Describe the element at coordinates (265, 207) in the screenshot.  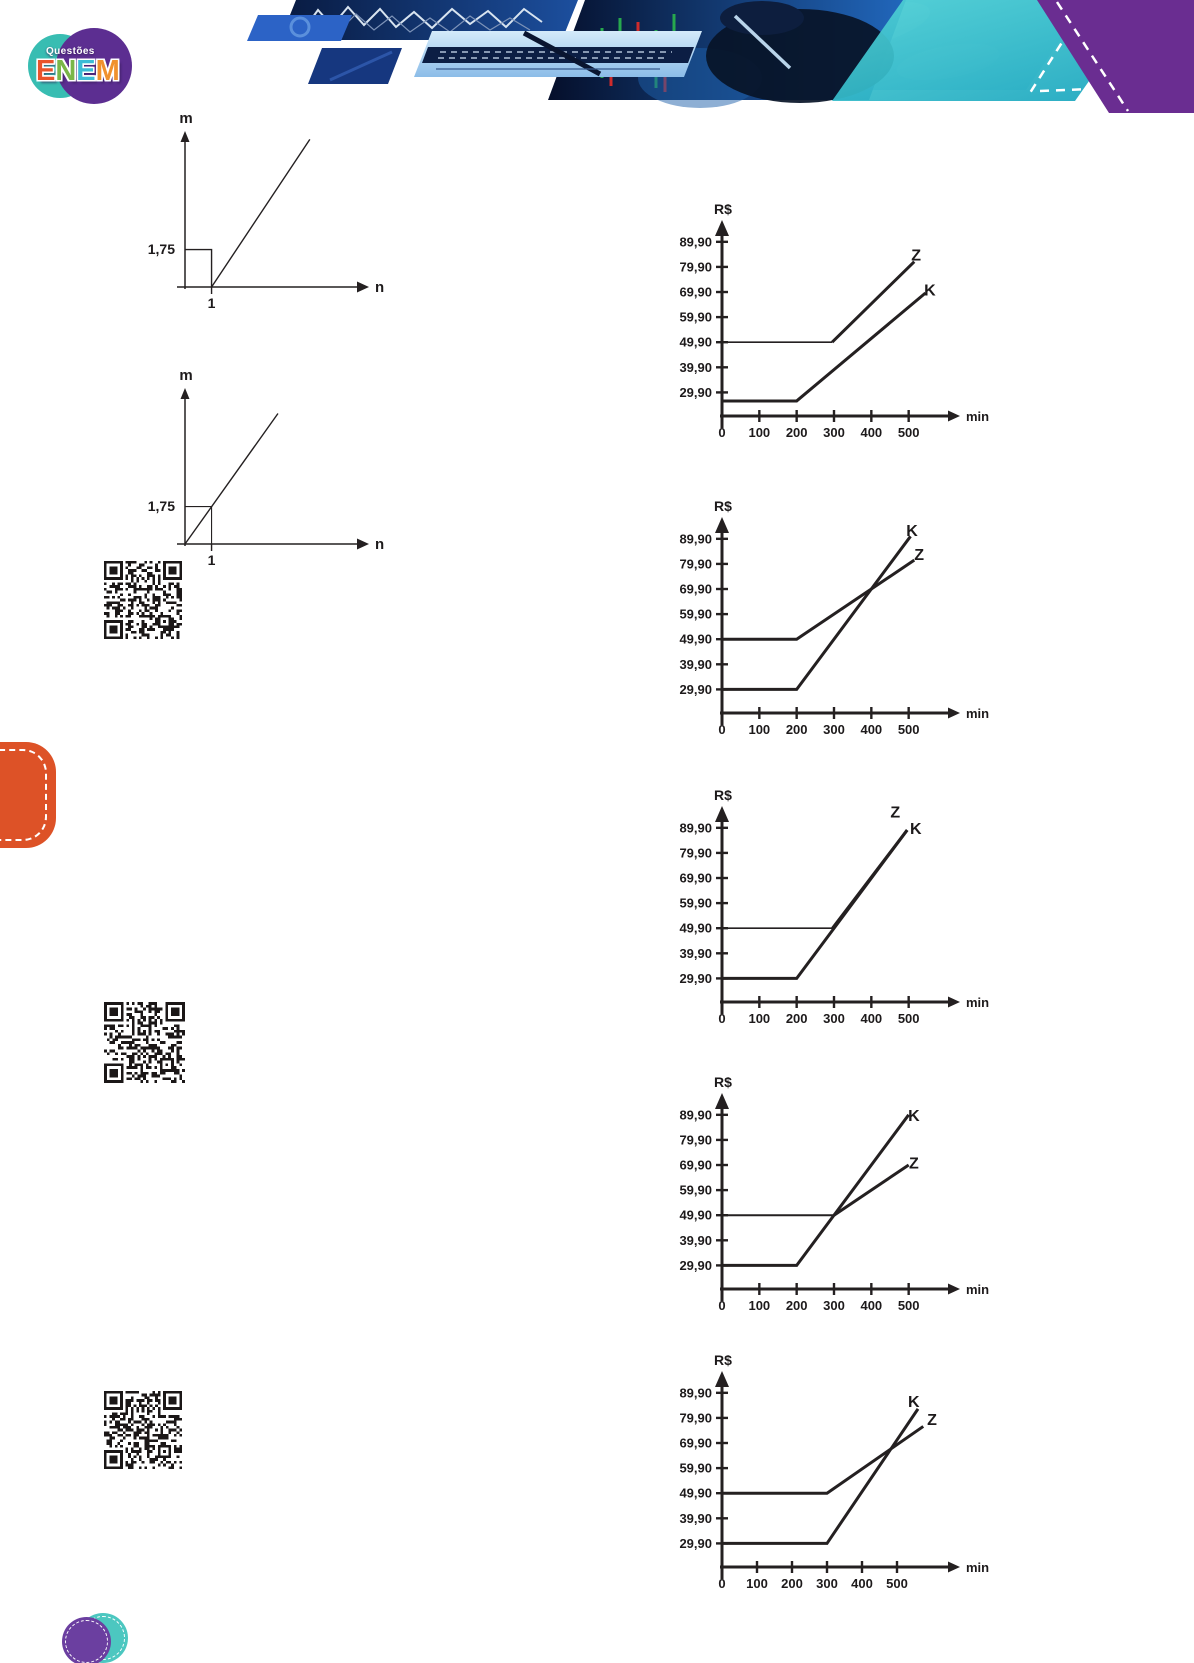
I see `chart-m-vs-n-step: n m 1 1,75` at that location.